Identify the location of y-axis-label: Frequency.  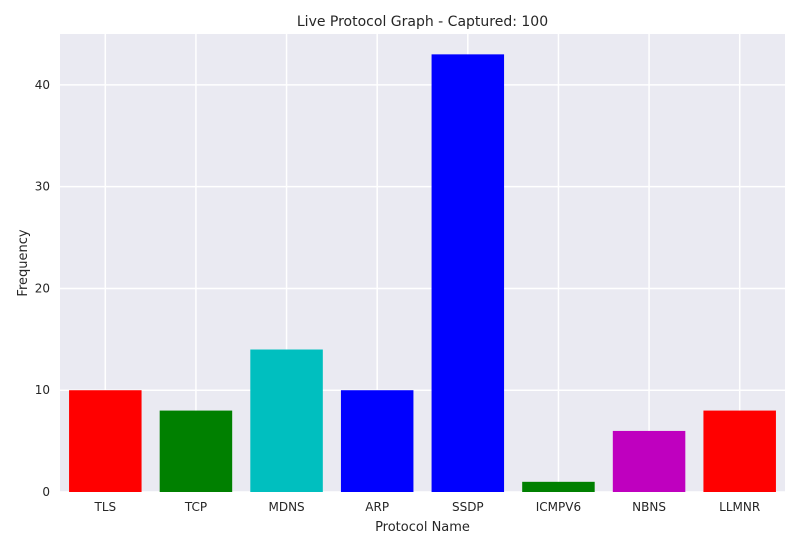
(23, 262).